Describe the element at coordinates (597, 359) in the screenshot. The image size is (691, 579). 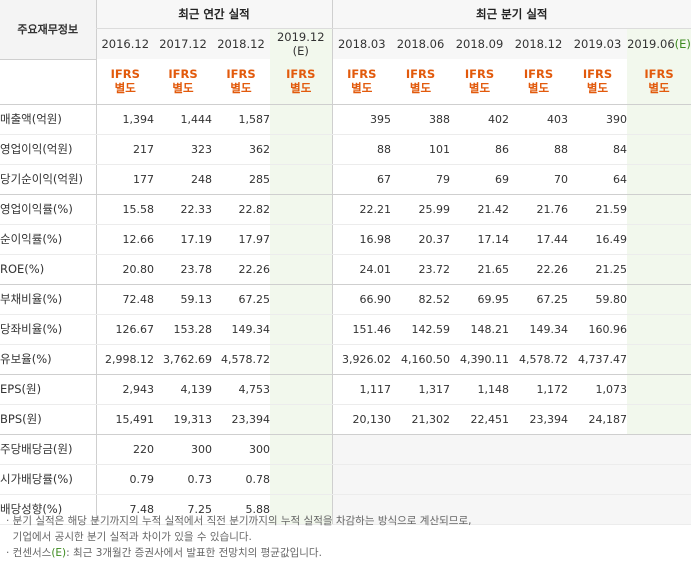
I see `quarter-value-cell: 4,737.47` at that location.